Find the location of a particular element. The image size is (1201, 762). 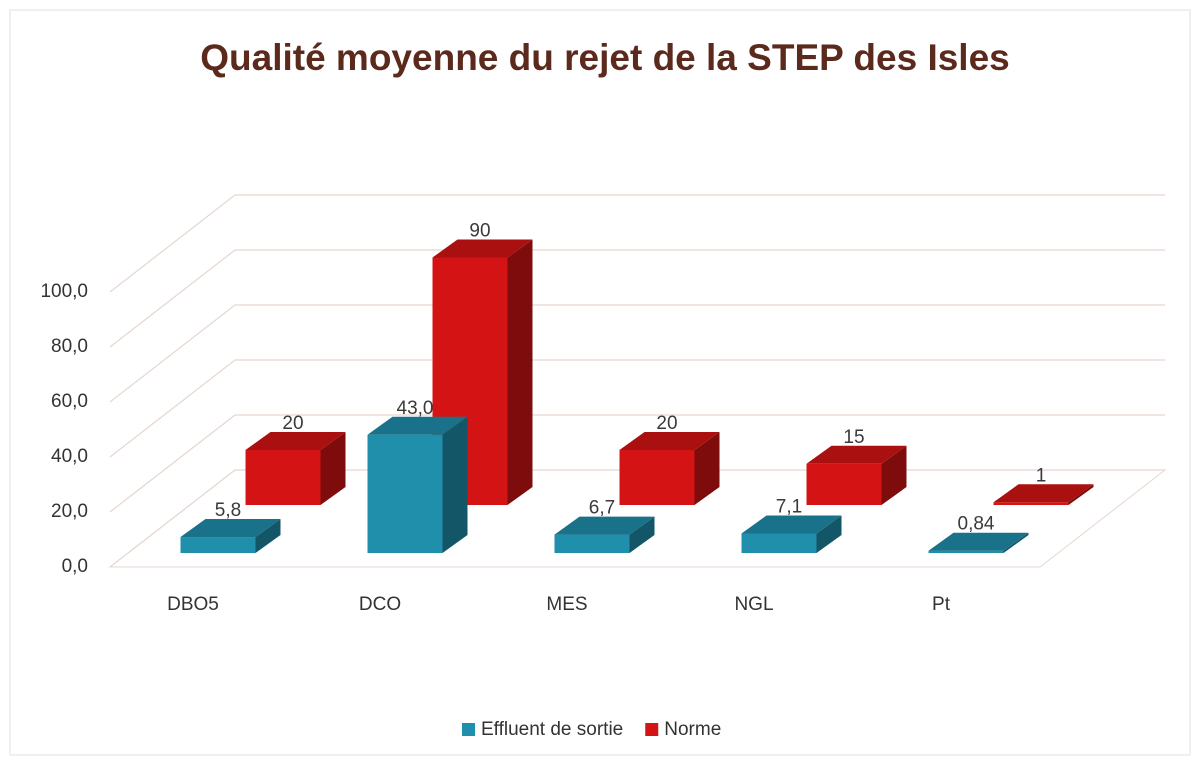

x-tick-label: DBO5 is located at coordinates (193, 604).